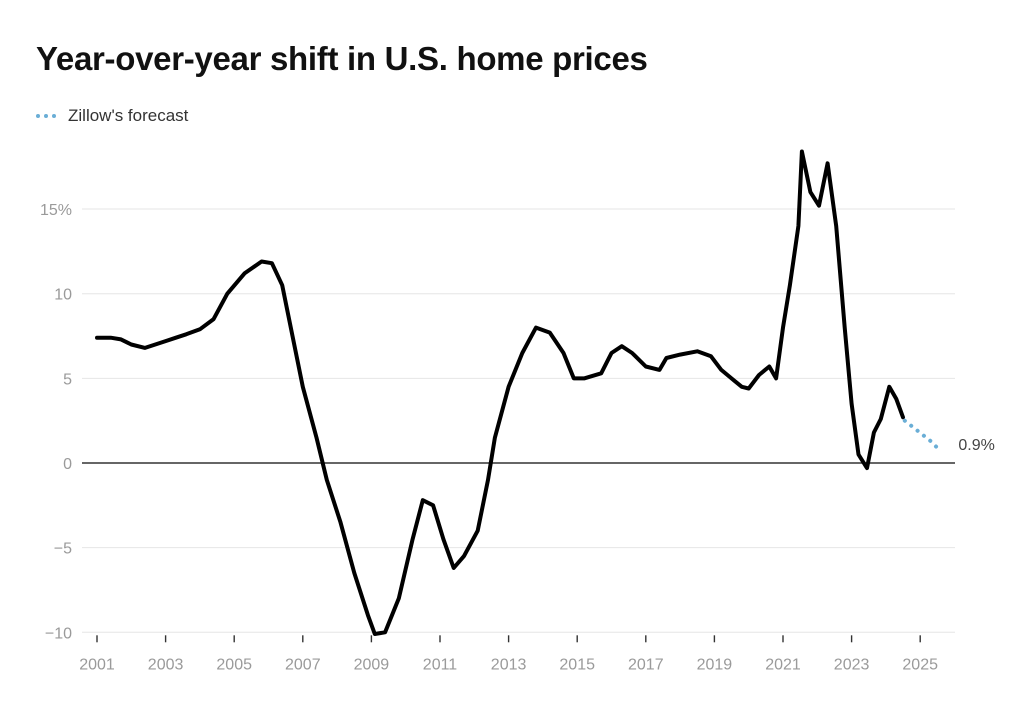  Describe the element at coordinates (234, 664) in the screenshot. I see `x-tick-label: 2005` at that location.